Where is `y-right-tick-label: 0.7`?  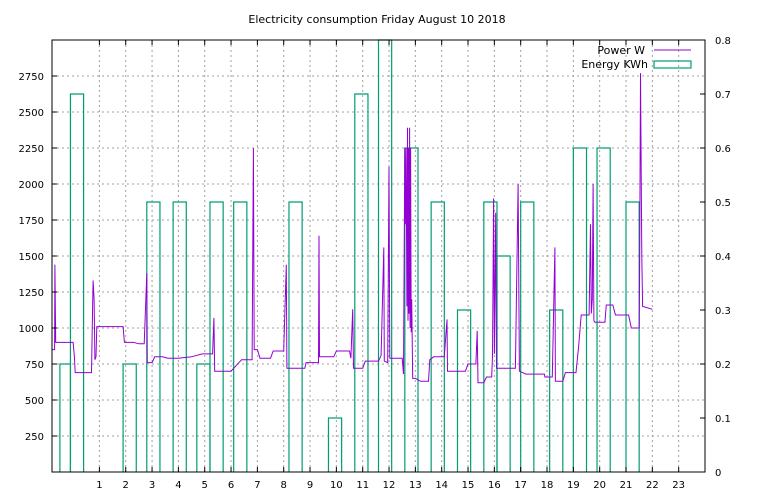
y-right-tick-label: 0.7 is located at coordinates (723, 95).